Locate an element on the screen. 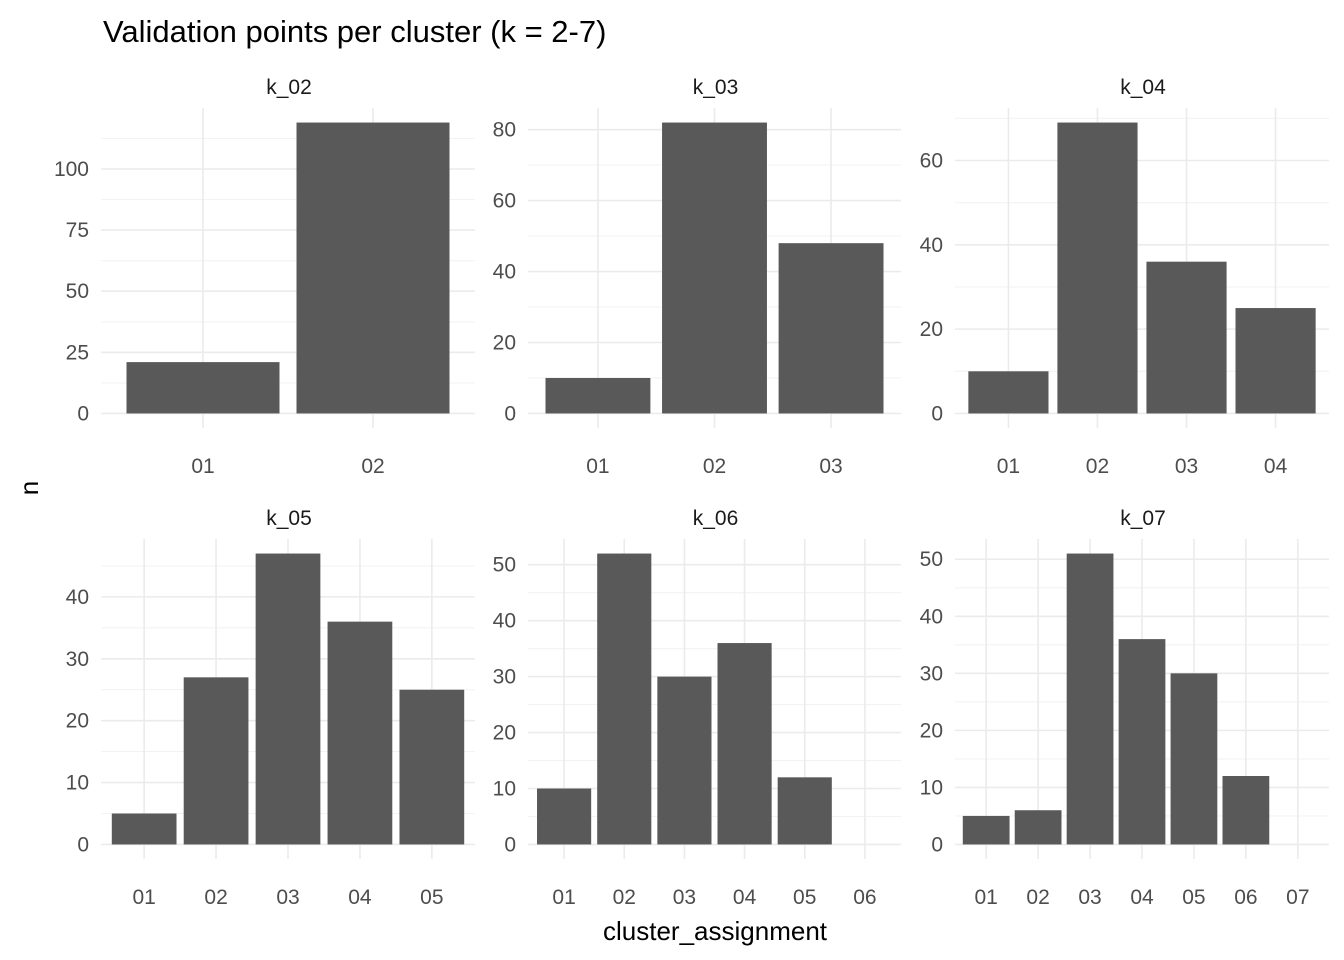 The image size is (1344, 960). panel-k_07: 0 10 20 30 40 50 01 02 03 04 05 06 07 k_07 is located at coordinates (1124, 708).